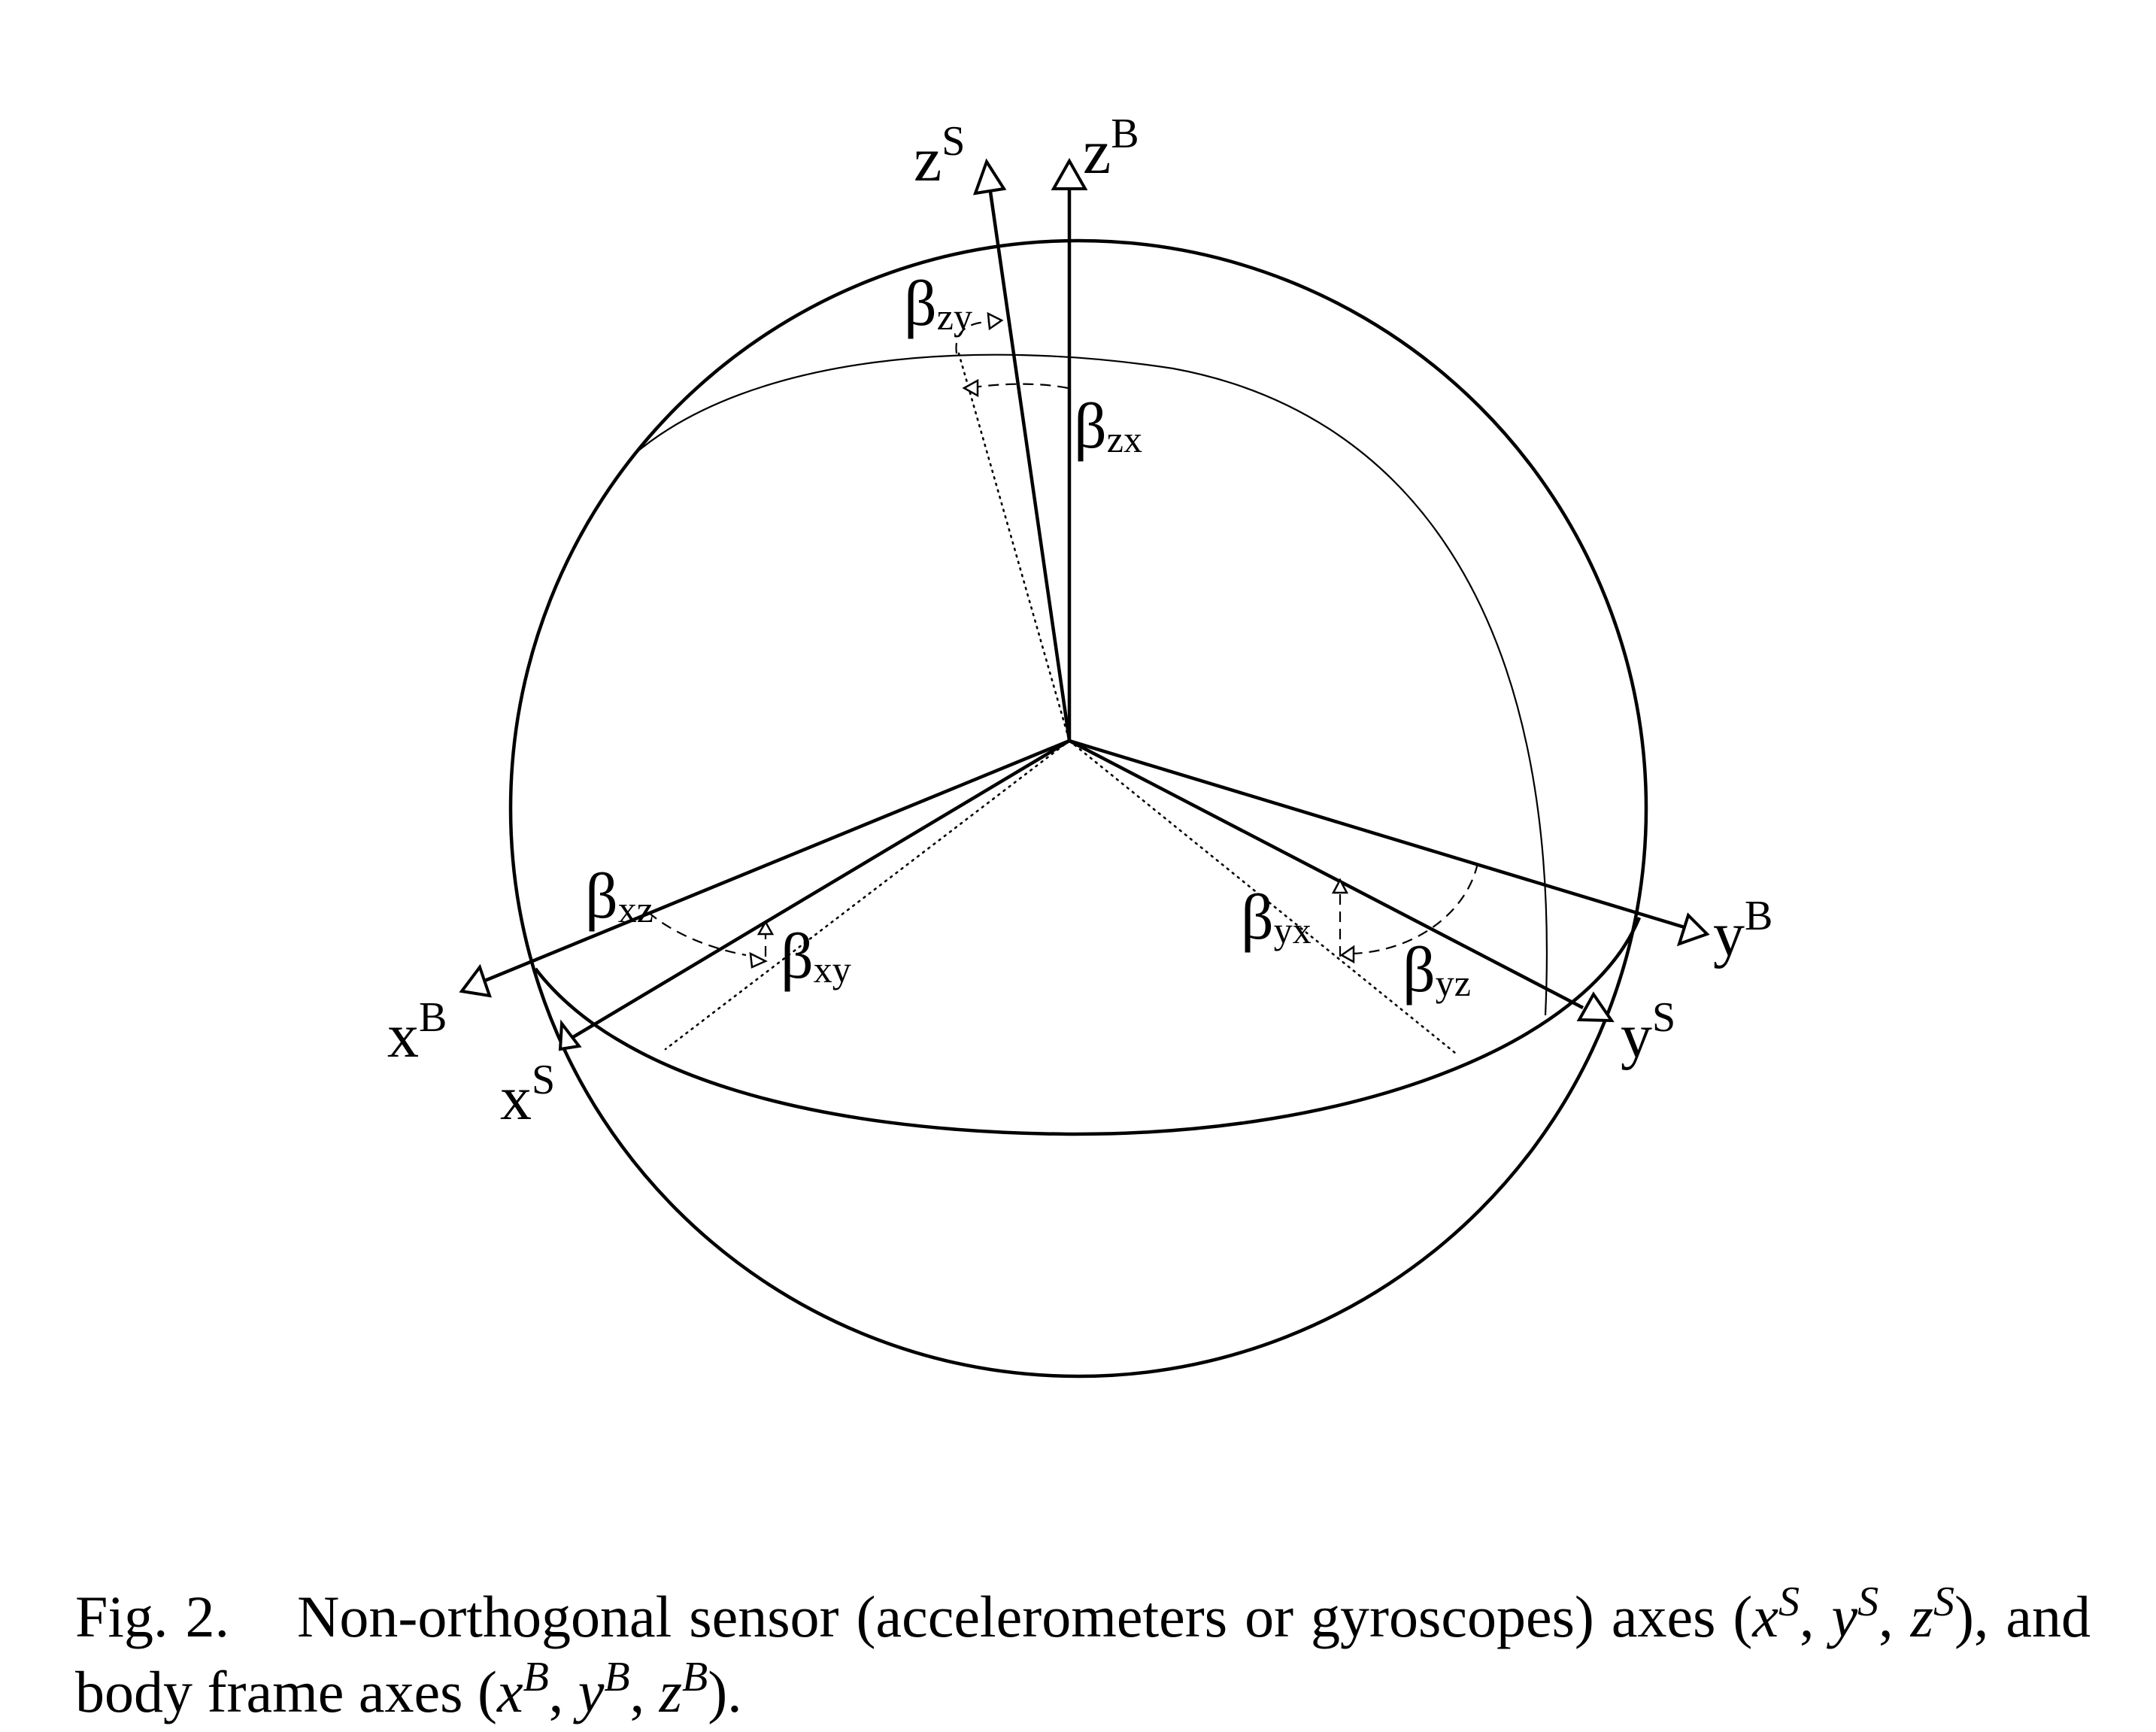  Describe the element at coordinates (604, 1689) in the screenshot. I see `caption-yB: yB` at that location.